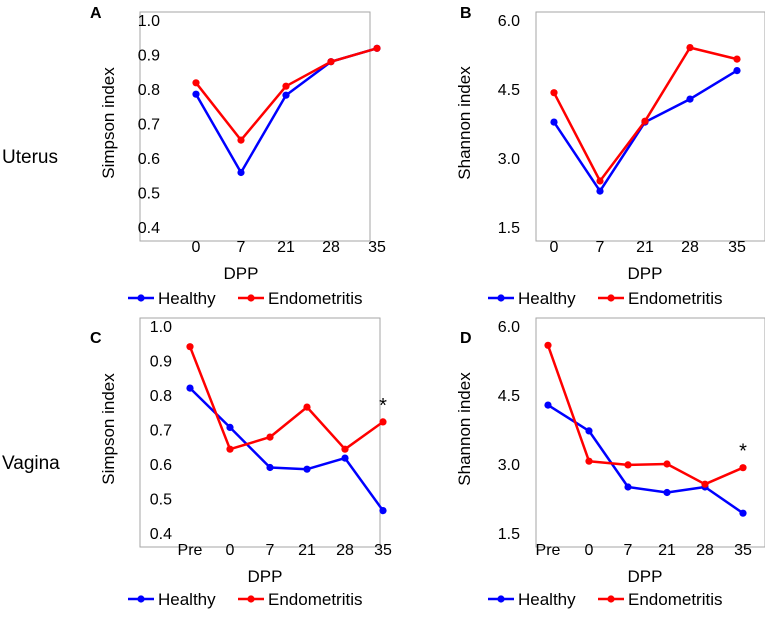 This screenshot has height=639, width=765. I want to click on panel-c-xtick: Pre, so click(190, 550).